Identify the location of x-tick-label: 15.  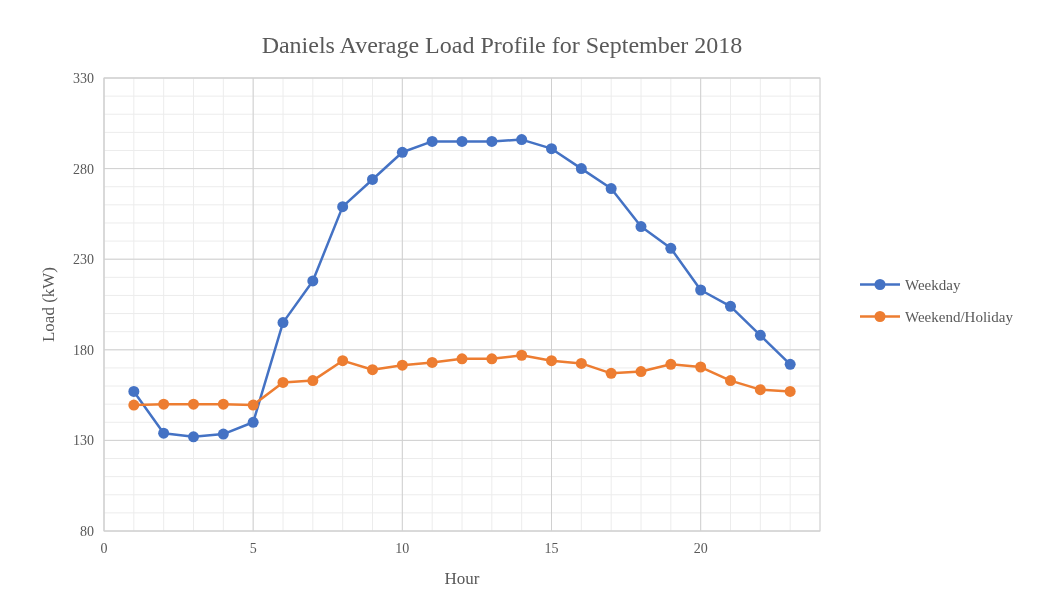
(551, 548).